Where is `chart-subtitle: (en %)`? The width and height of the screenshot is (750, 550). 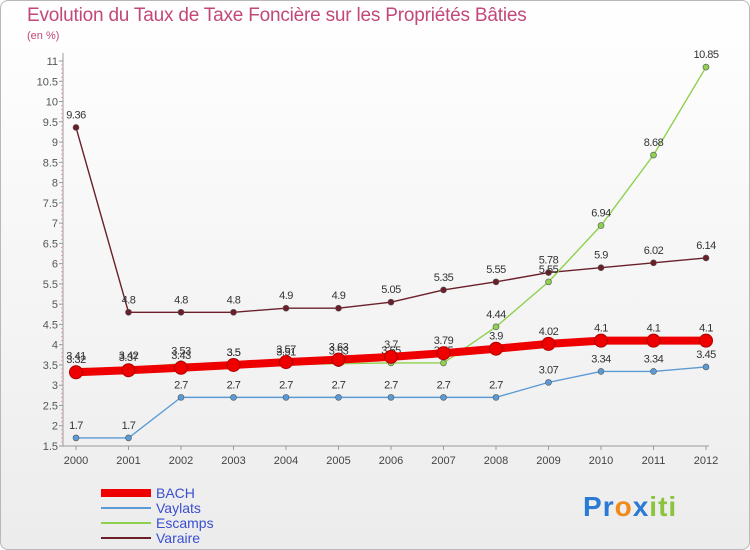 chart-subtitle: (en %) is located at coordinates (43, 36).